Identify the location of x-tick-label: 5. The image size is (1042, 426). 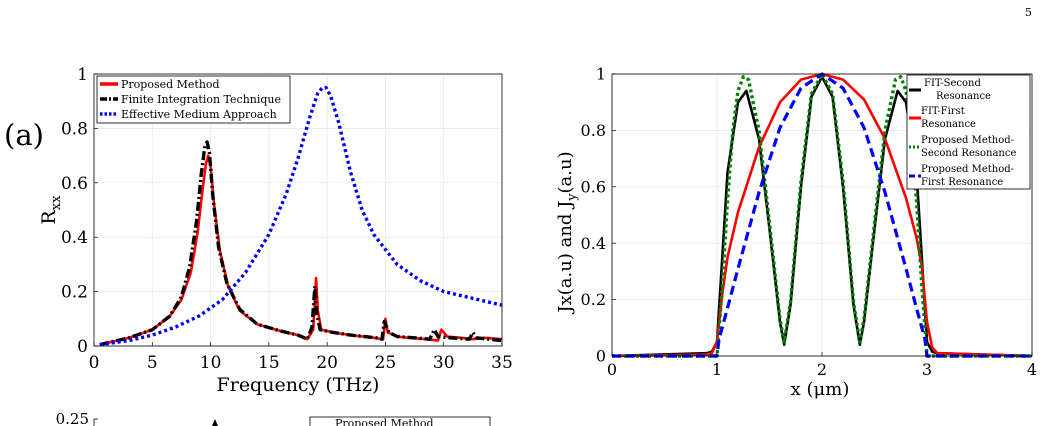
(152, 363).